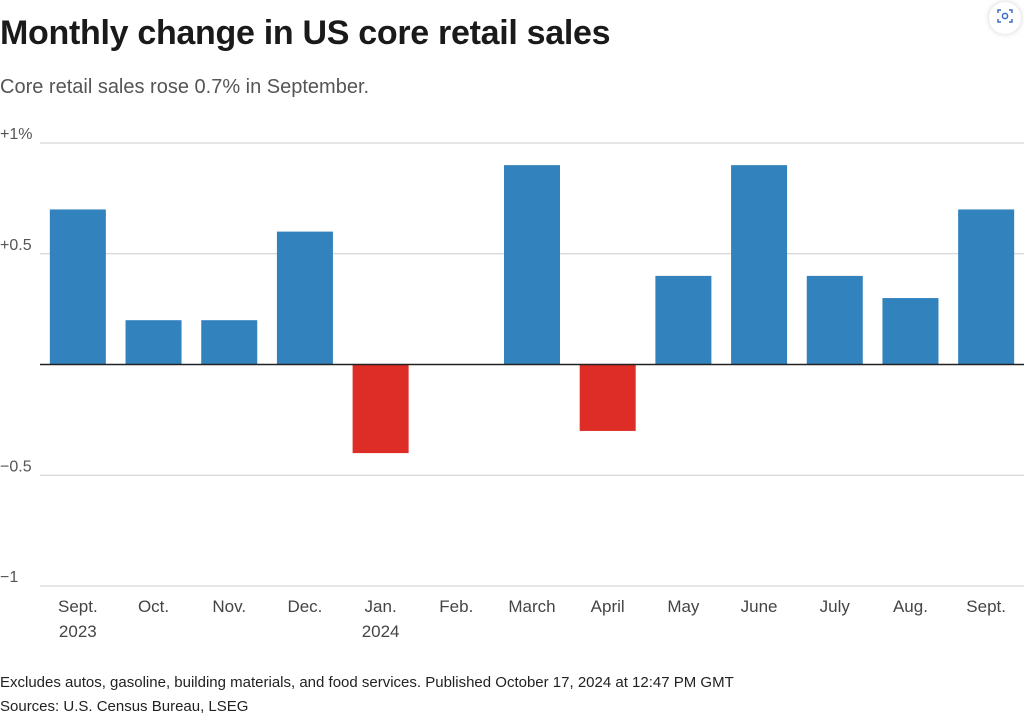 This screenshot has width=1024, height=725. I want to click on y-tick-label: −1, so click(9, 577).